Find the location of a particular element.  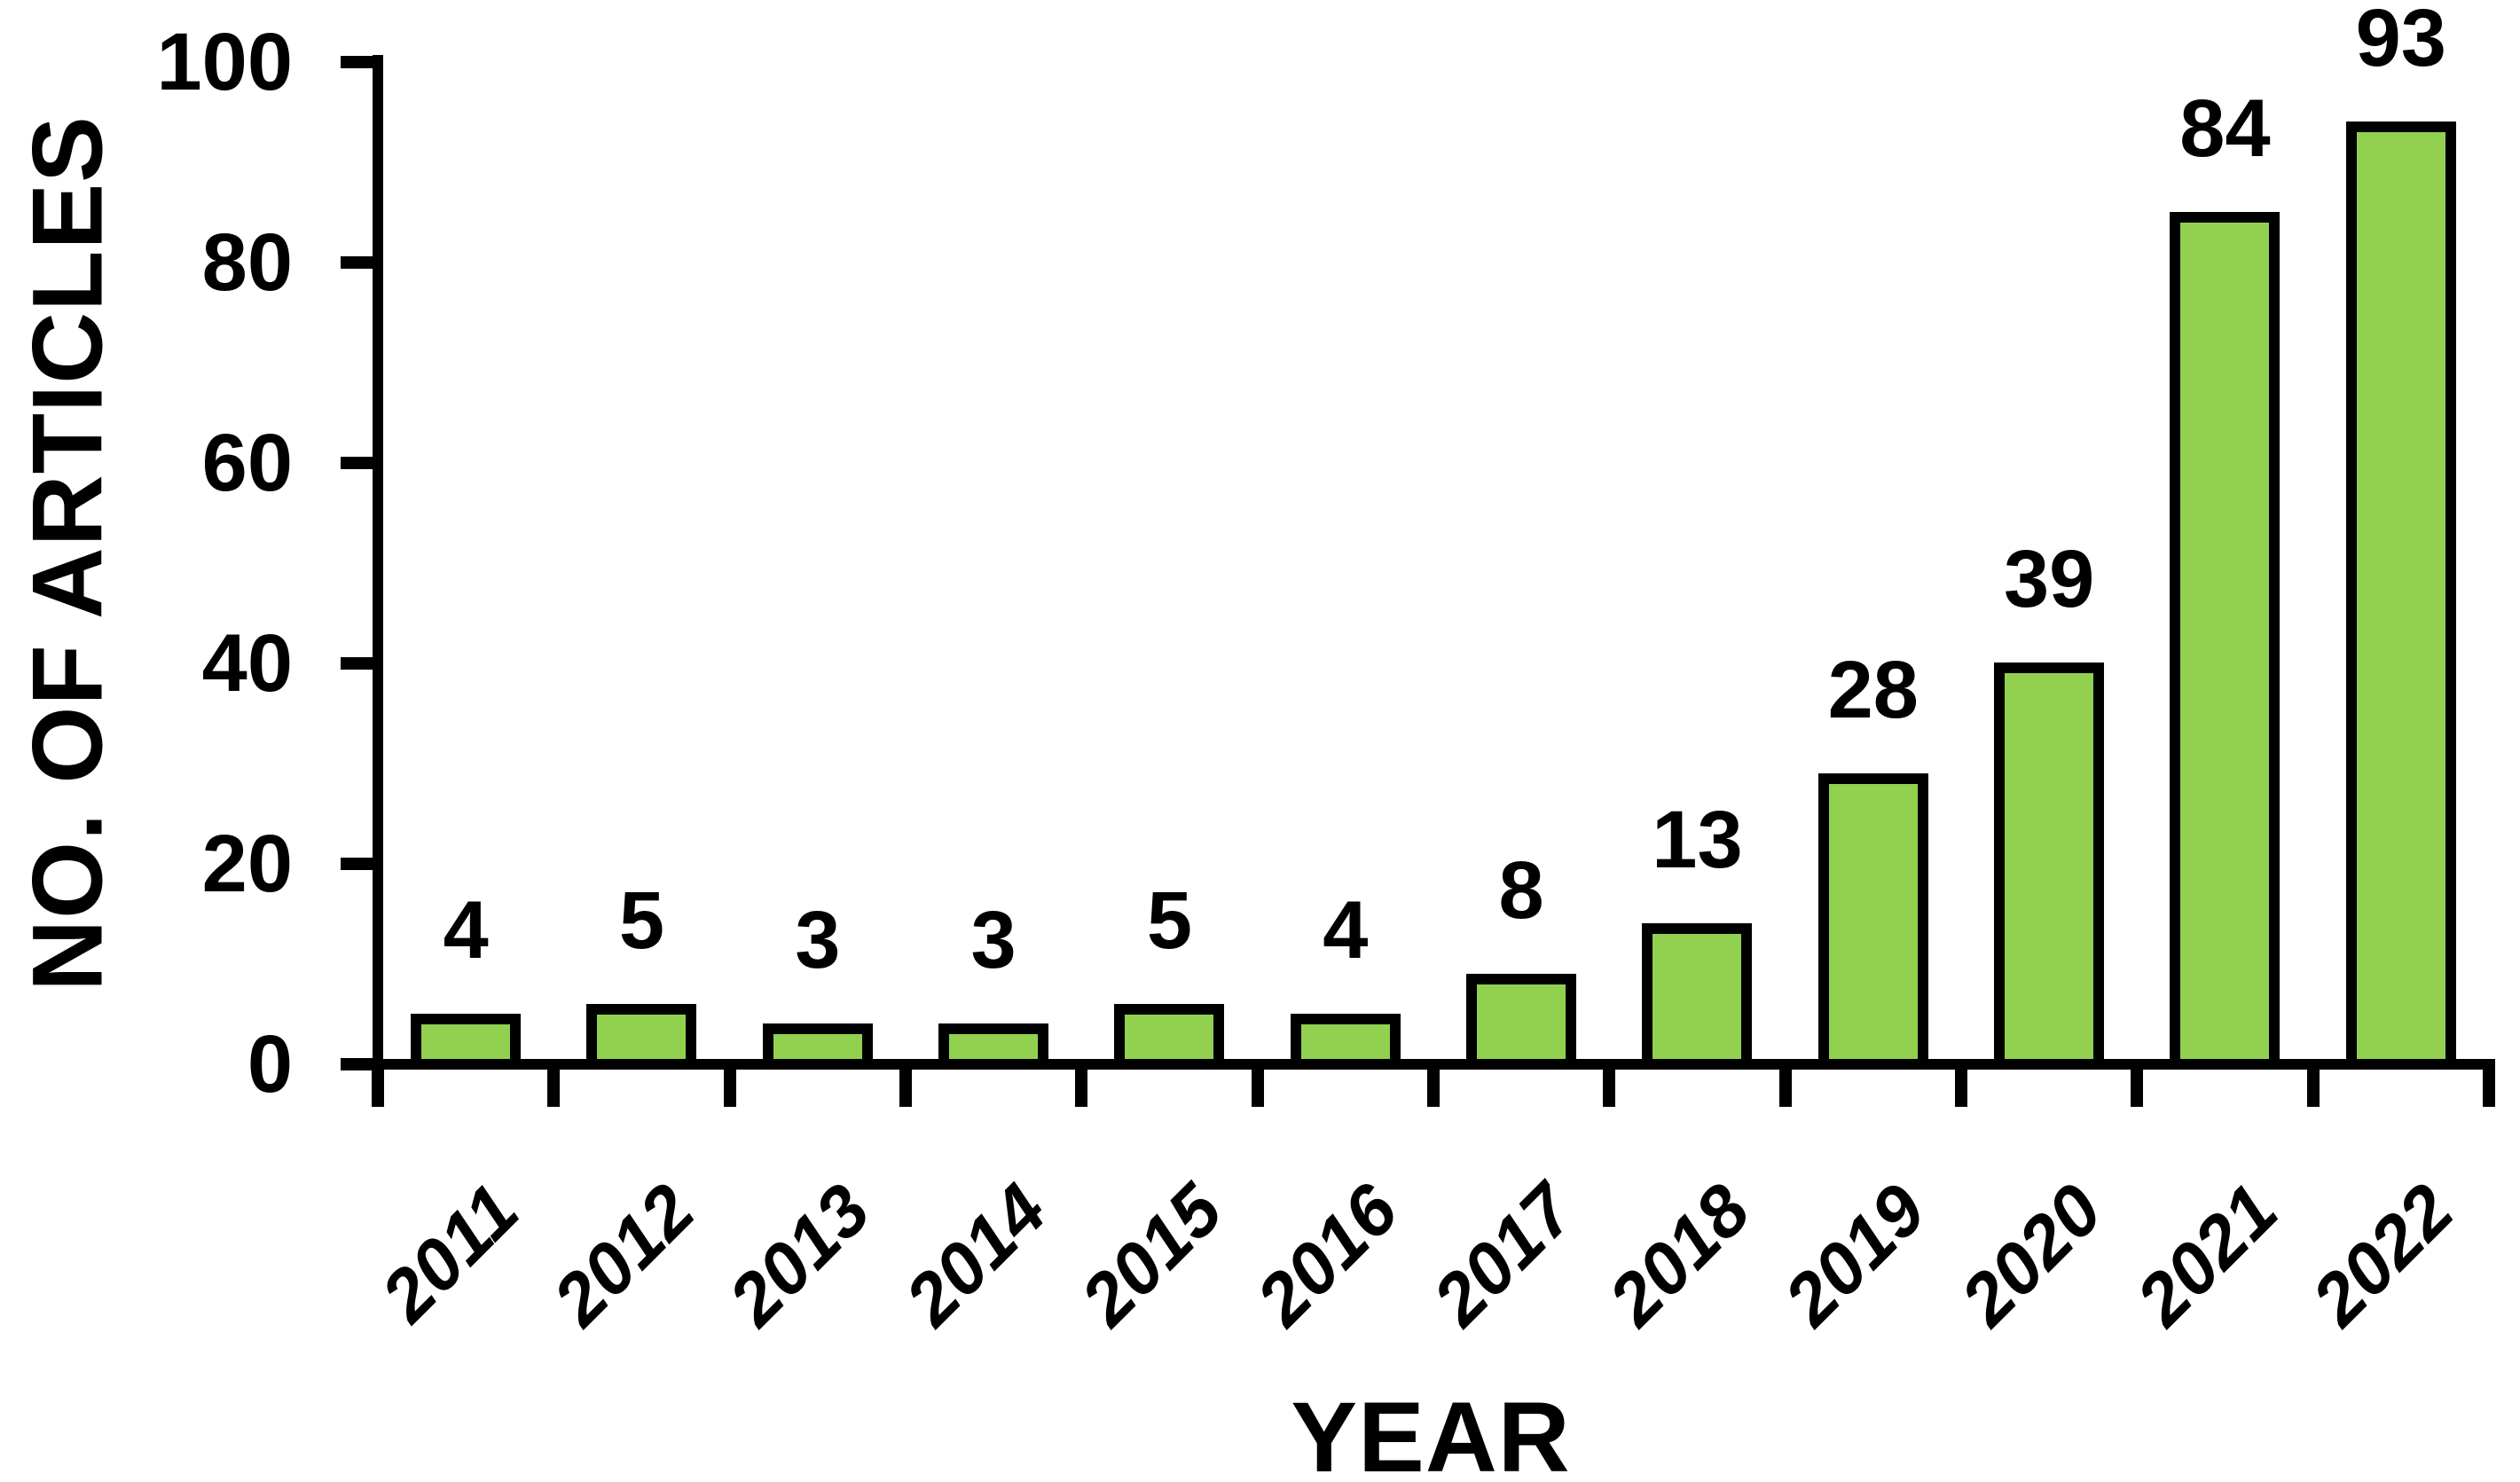

bar-2019 is located at coordinates (1873, 918).